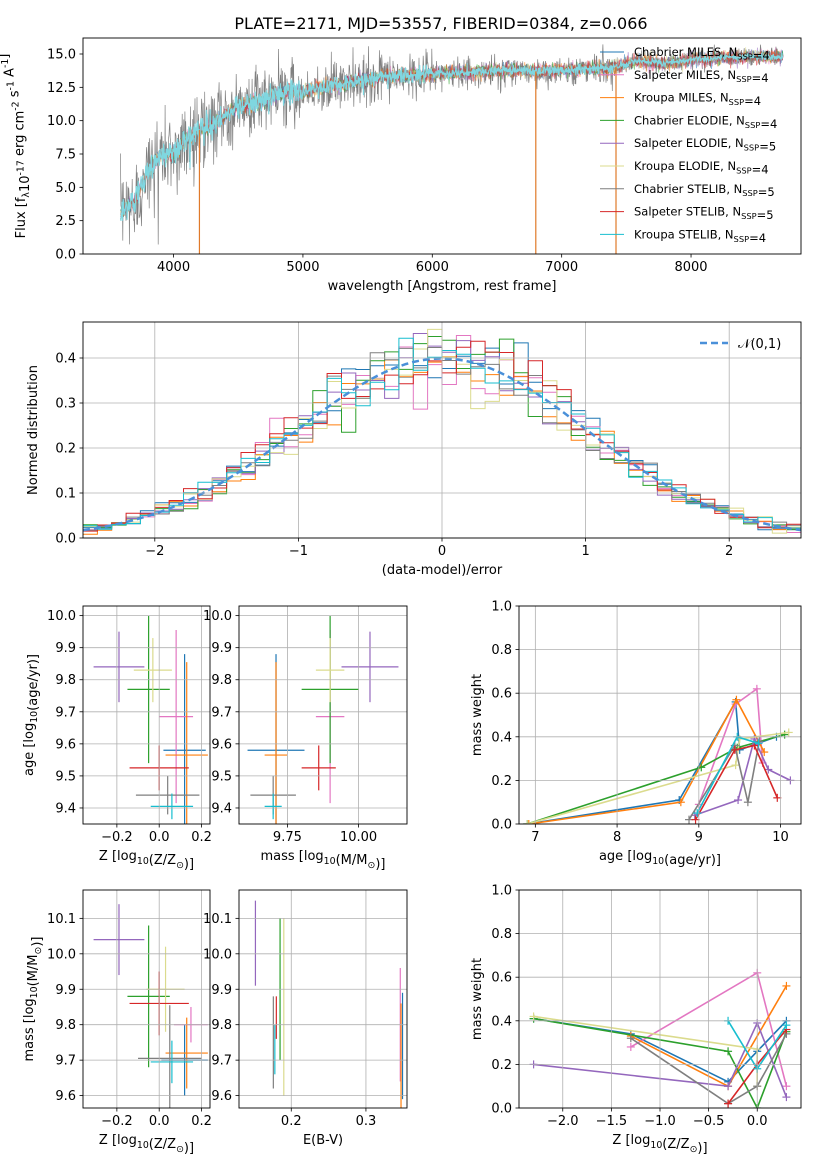 Image resolution: width=819 pixels, height=1170 pixels. Describe the element at coordinates (302, 267) in the screenshot. I see `x-tick-label: 5000` at that location.